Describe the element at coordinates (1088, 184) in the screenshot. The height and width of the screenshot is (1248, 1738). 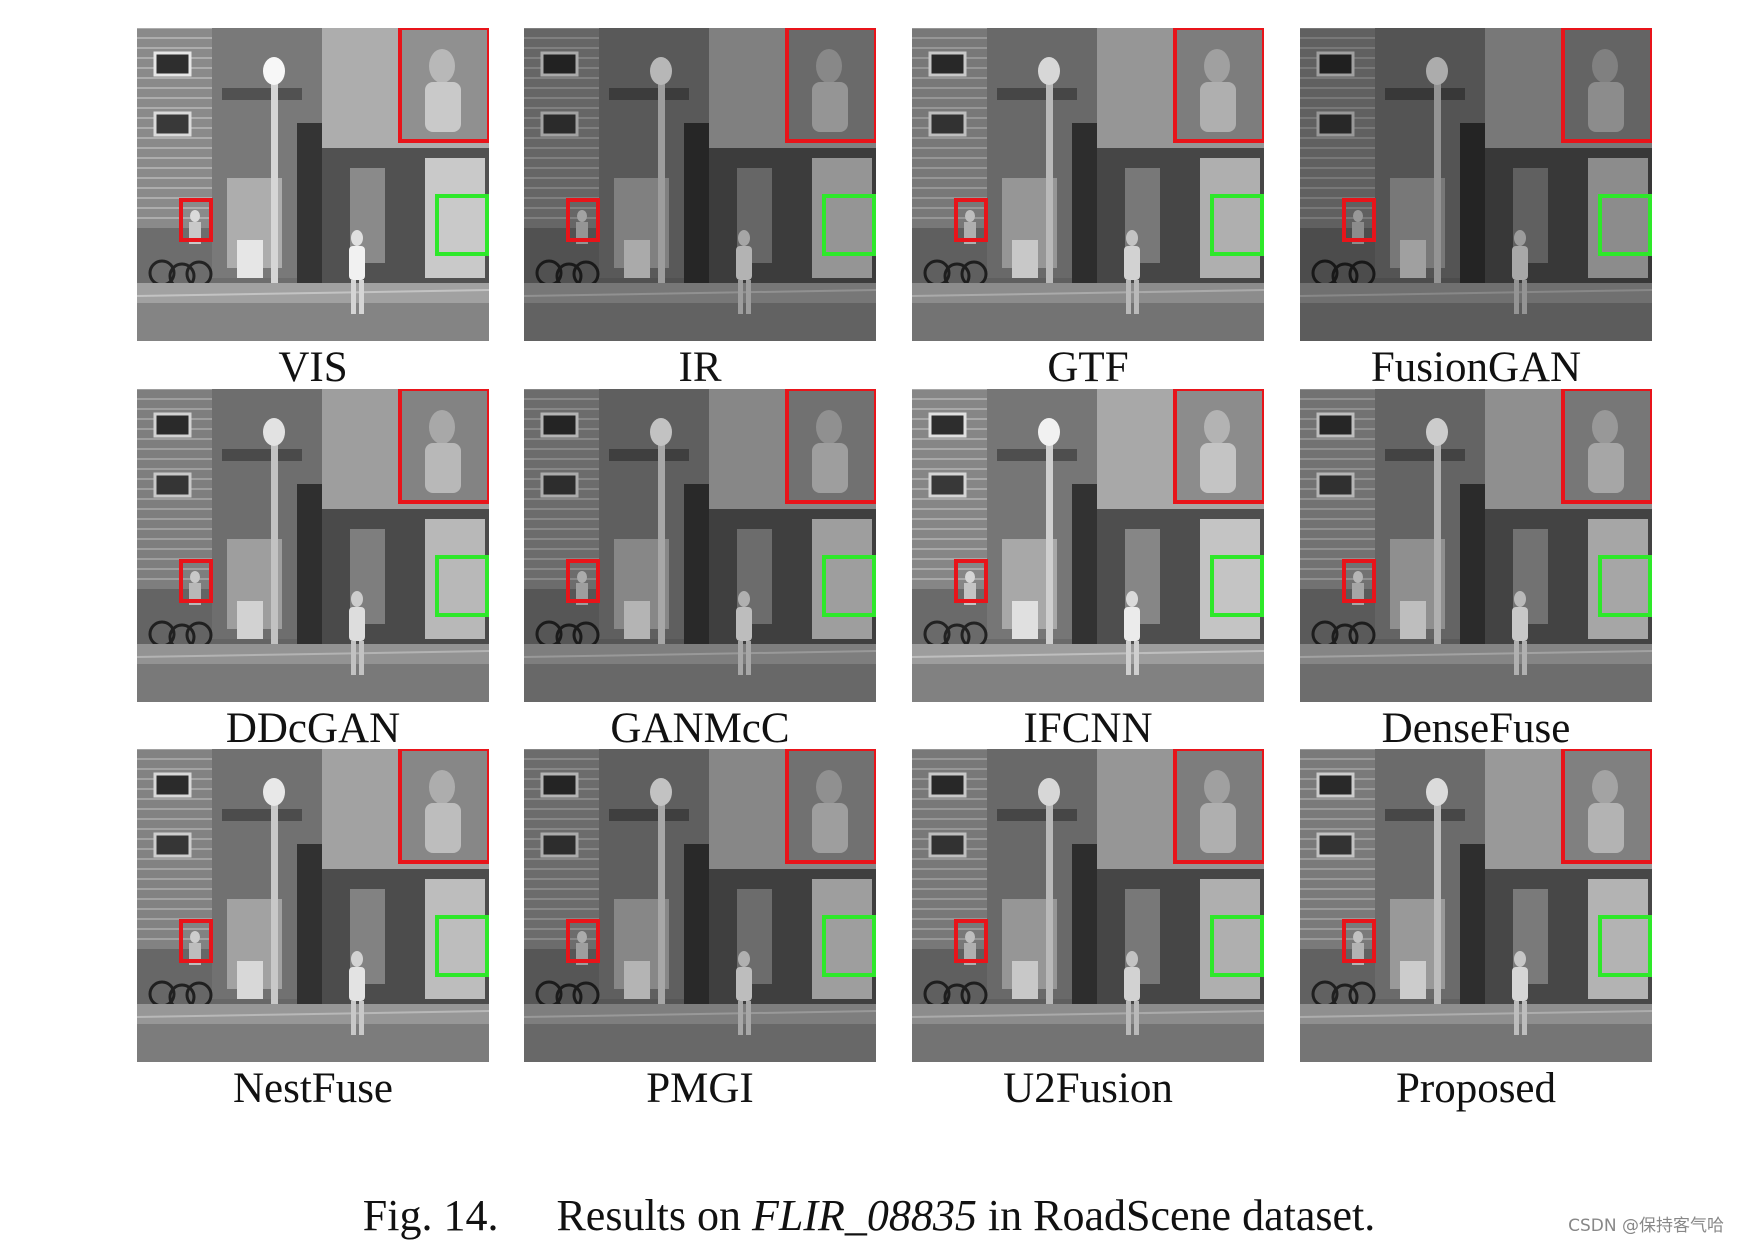
I see `image-panel-gtf` at that location.